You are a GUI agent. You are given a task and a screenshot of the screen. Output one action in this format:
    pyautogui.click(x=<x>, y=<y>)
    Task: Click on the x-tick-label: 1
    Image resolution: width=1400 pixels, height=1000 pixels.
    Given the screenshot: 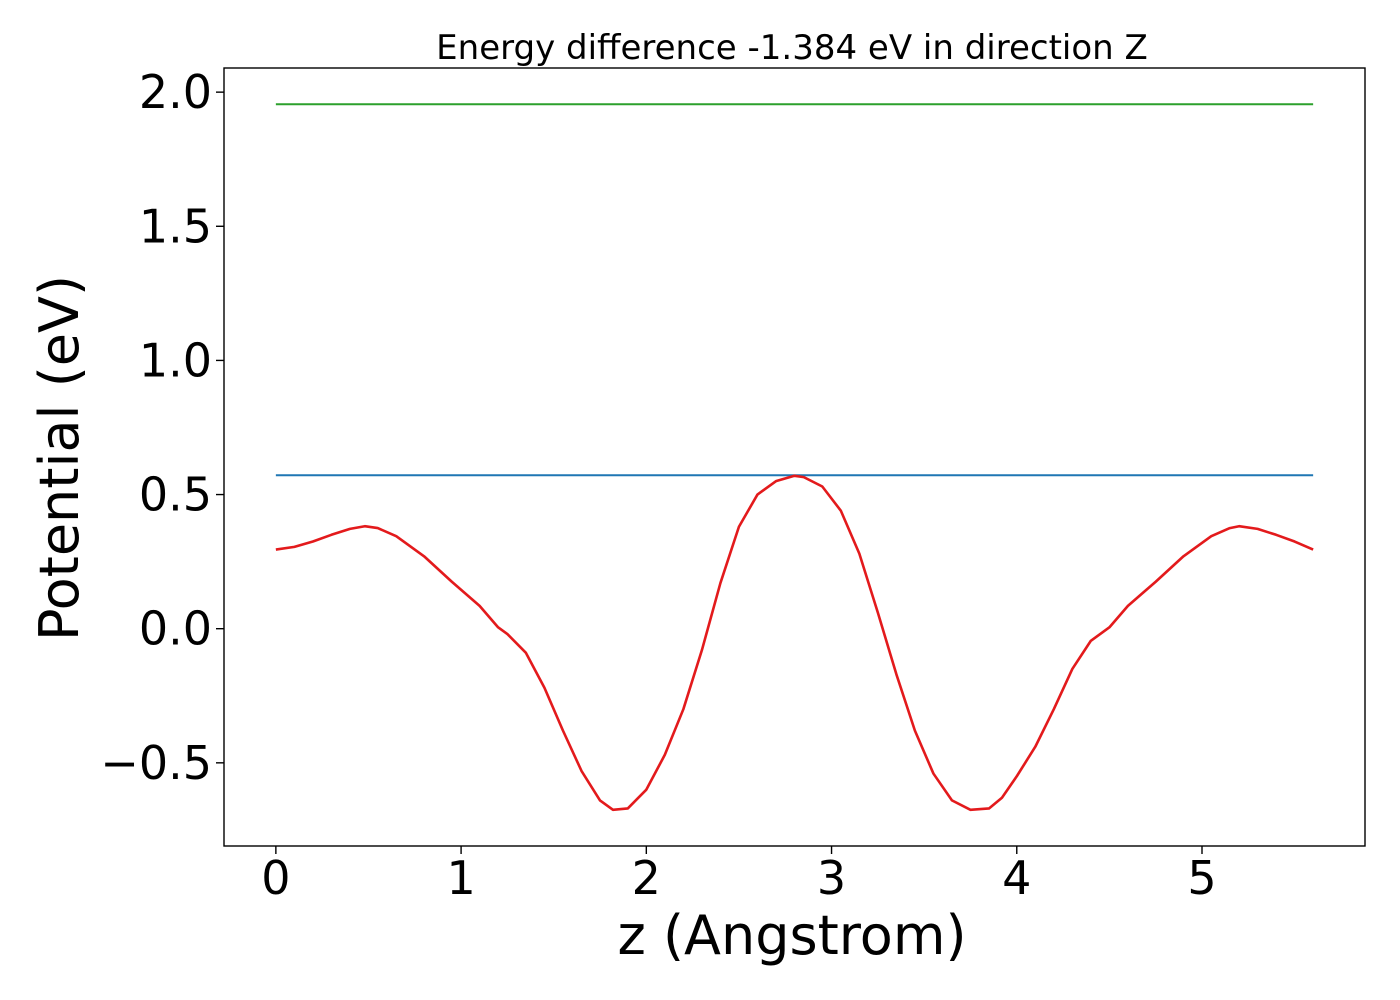 What is the action you would take?
    pyautogui.click(x=460, y=878)
    